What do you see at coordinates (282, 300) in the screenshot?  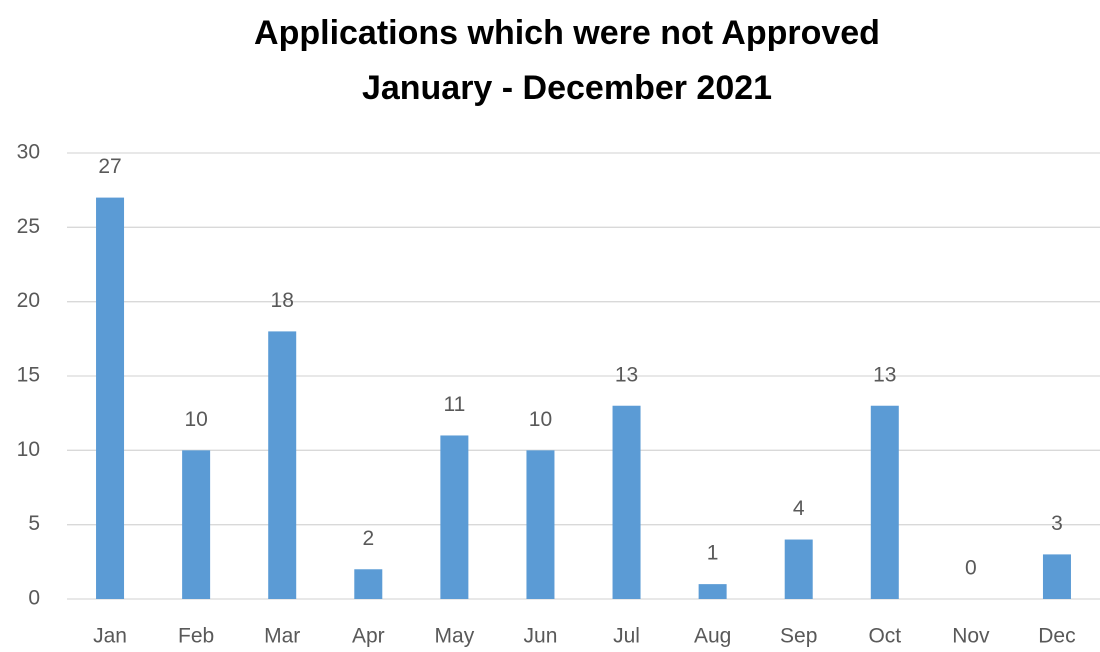 I see `data-label: 18` at bounding box center [282, 300].